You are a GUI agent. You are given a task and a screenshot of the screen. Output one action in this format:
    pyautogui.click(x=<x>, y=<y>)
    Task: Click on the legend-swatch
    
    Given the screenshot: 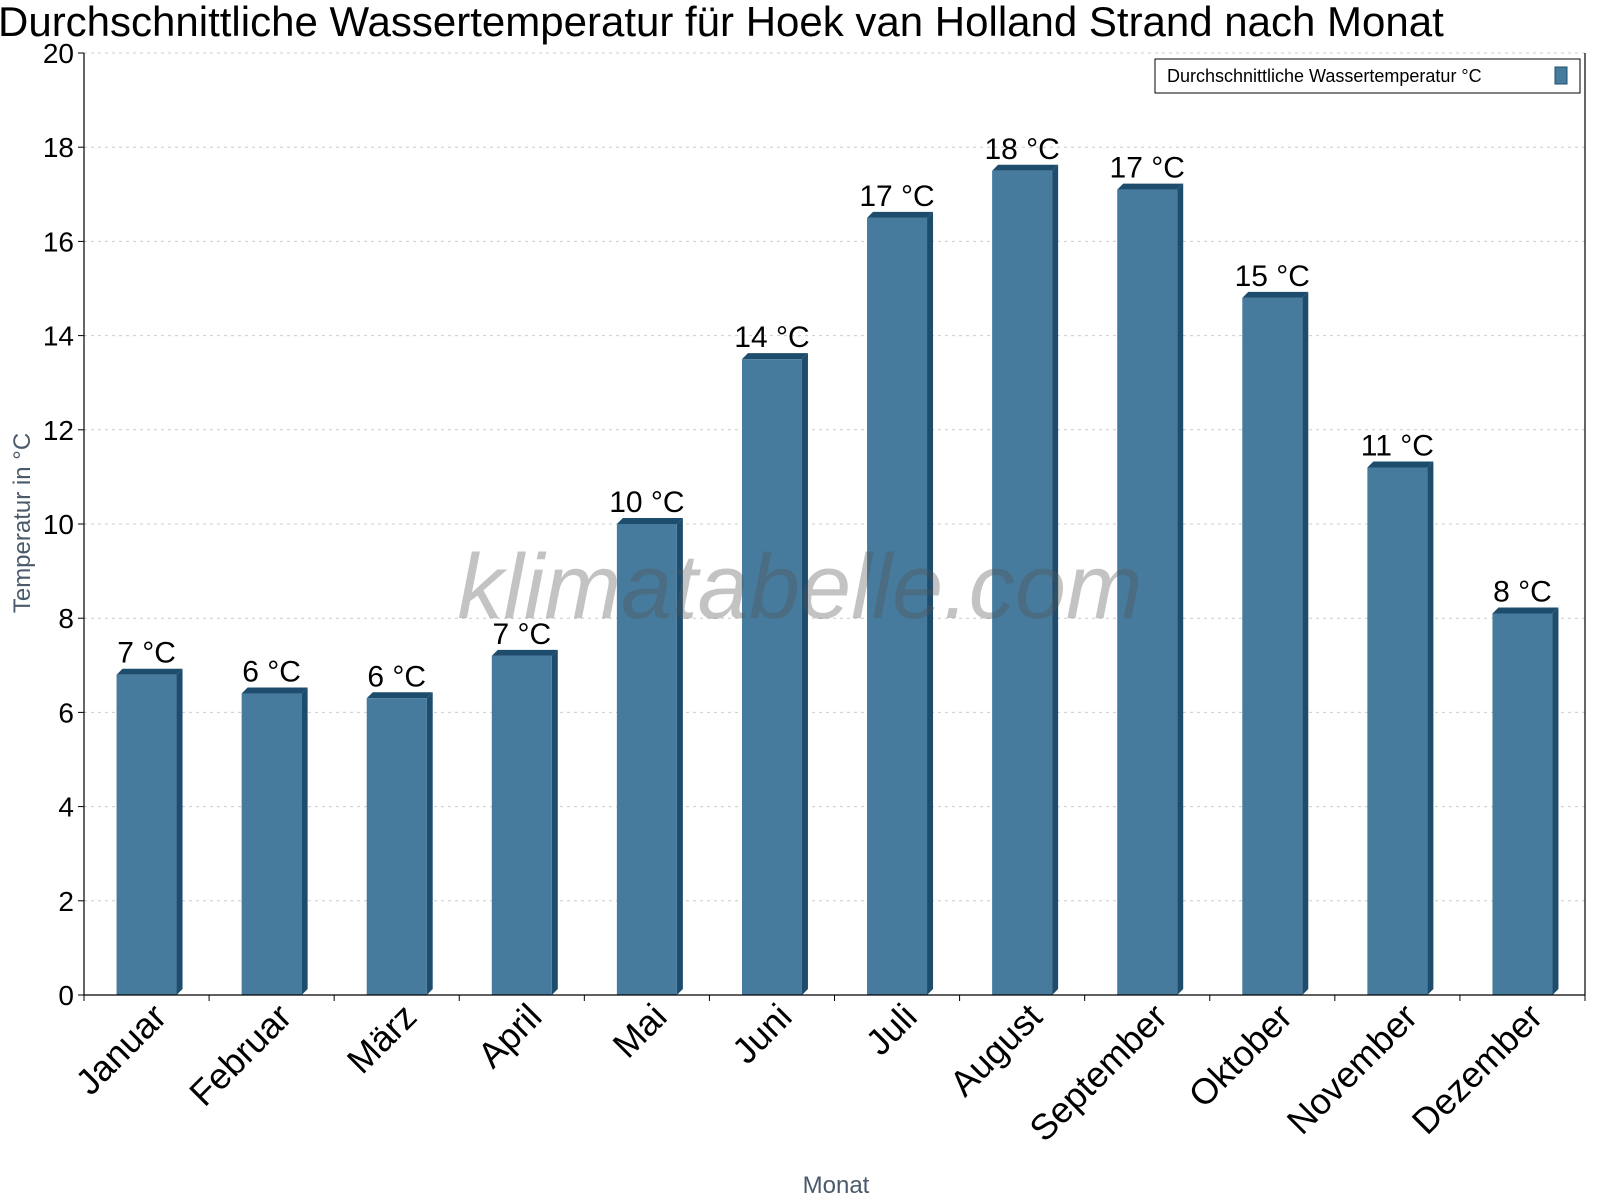 What is the action you would take?
    pyautogui.click(x=1561, y=75)
    